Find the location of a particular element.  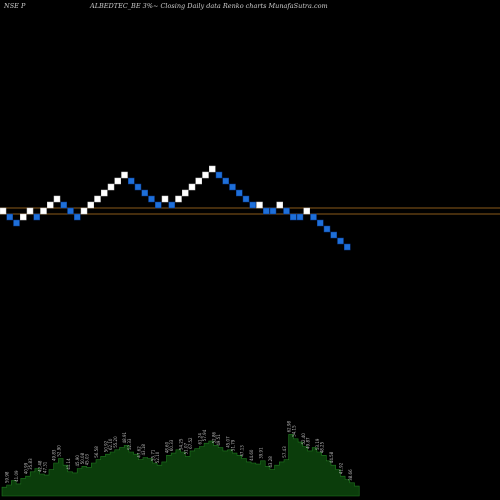

volume-label: 62.10 is located at coordinates (110, 444).